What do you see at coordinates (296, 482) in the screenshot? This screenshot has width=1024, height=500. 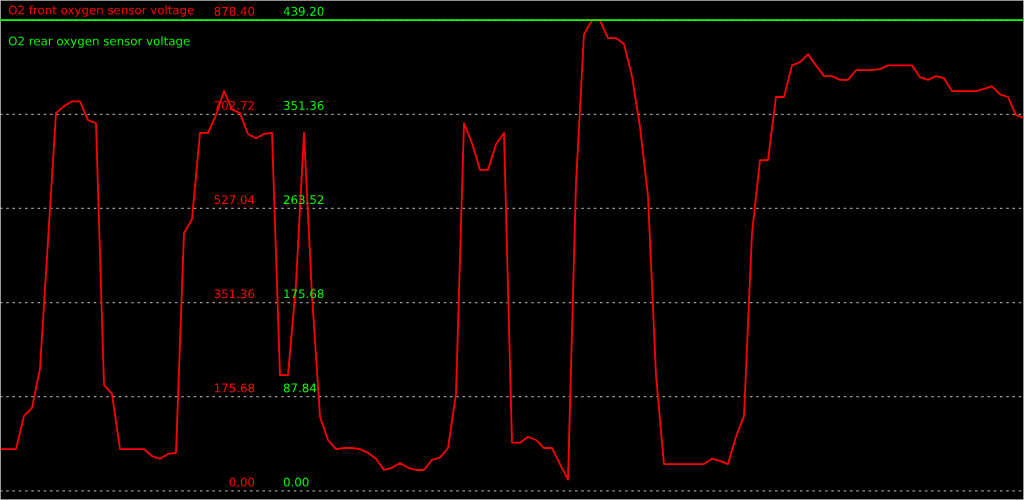 I see `y2-tick-label: 0.00` at bounding box center [296, 482].